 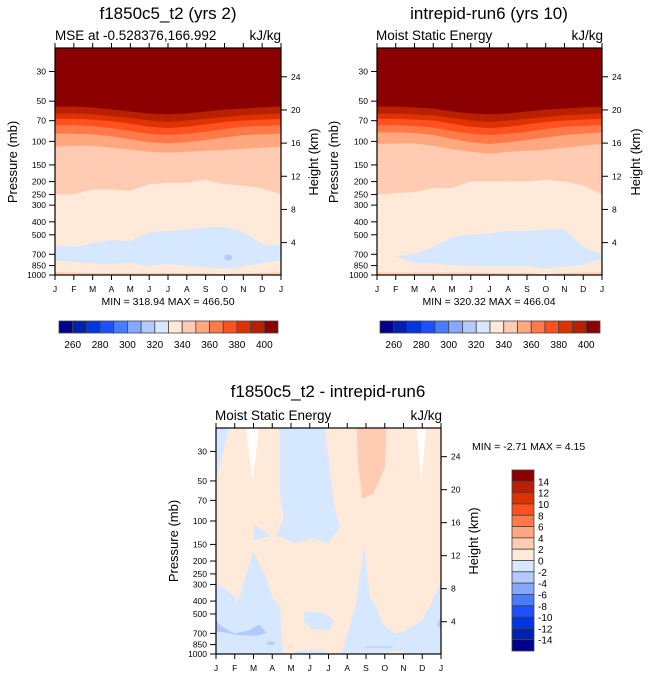 I want to click on x-tick-label: O, so click(x=224, y=289).